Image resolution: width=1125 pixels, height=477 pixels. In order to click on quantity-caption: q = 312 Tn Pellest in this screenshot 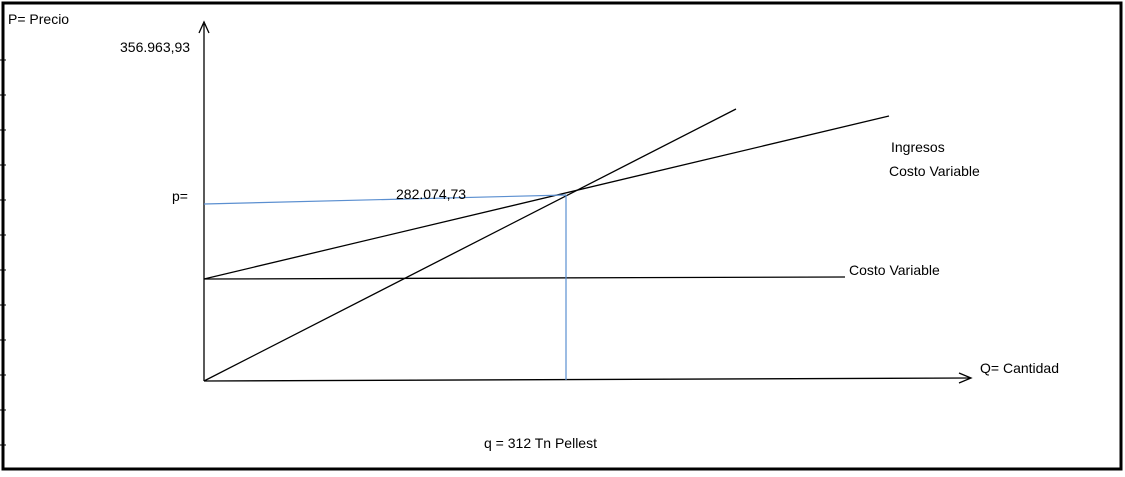, I will do `click(540, 443)`.